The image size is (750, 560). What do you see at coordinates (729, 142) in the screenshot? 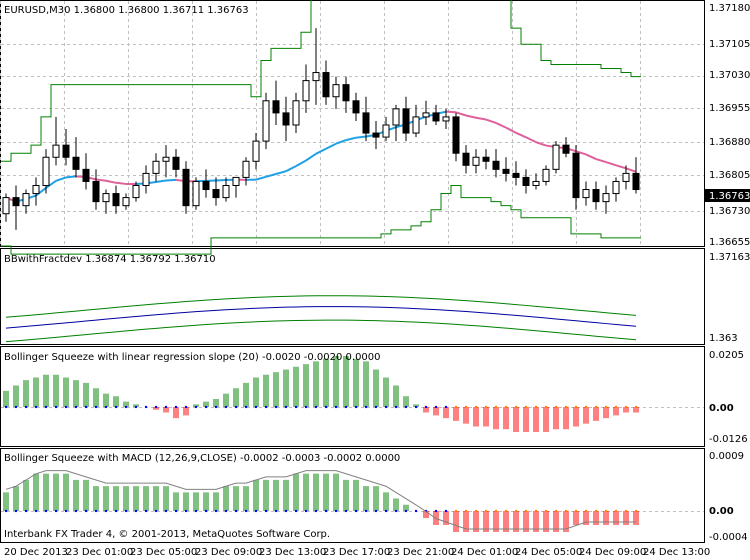
I see `price-tick: 1.36880` at bounding box center [729, 142].